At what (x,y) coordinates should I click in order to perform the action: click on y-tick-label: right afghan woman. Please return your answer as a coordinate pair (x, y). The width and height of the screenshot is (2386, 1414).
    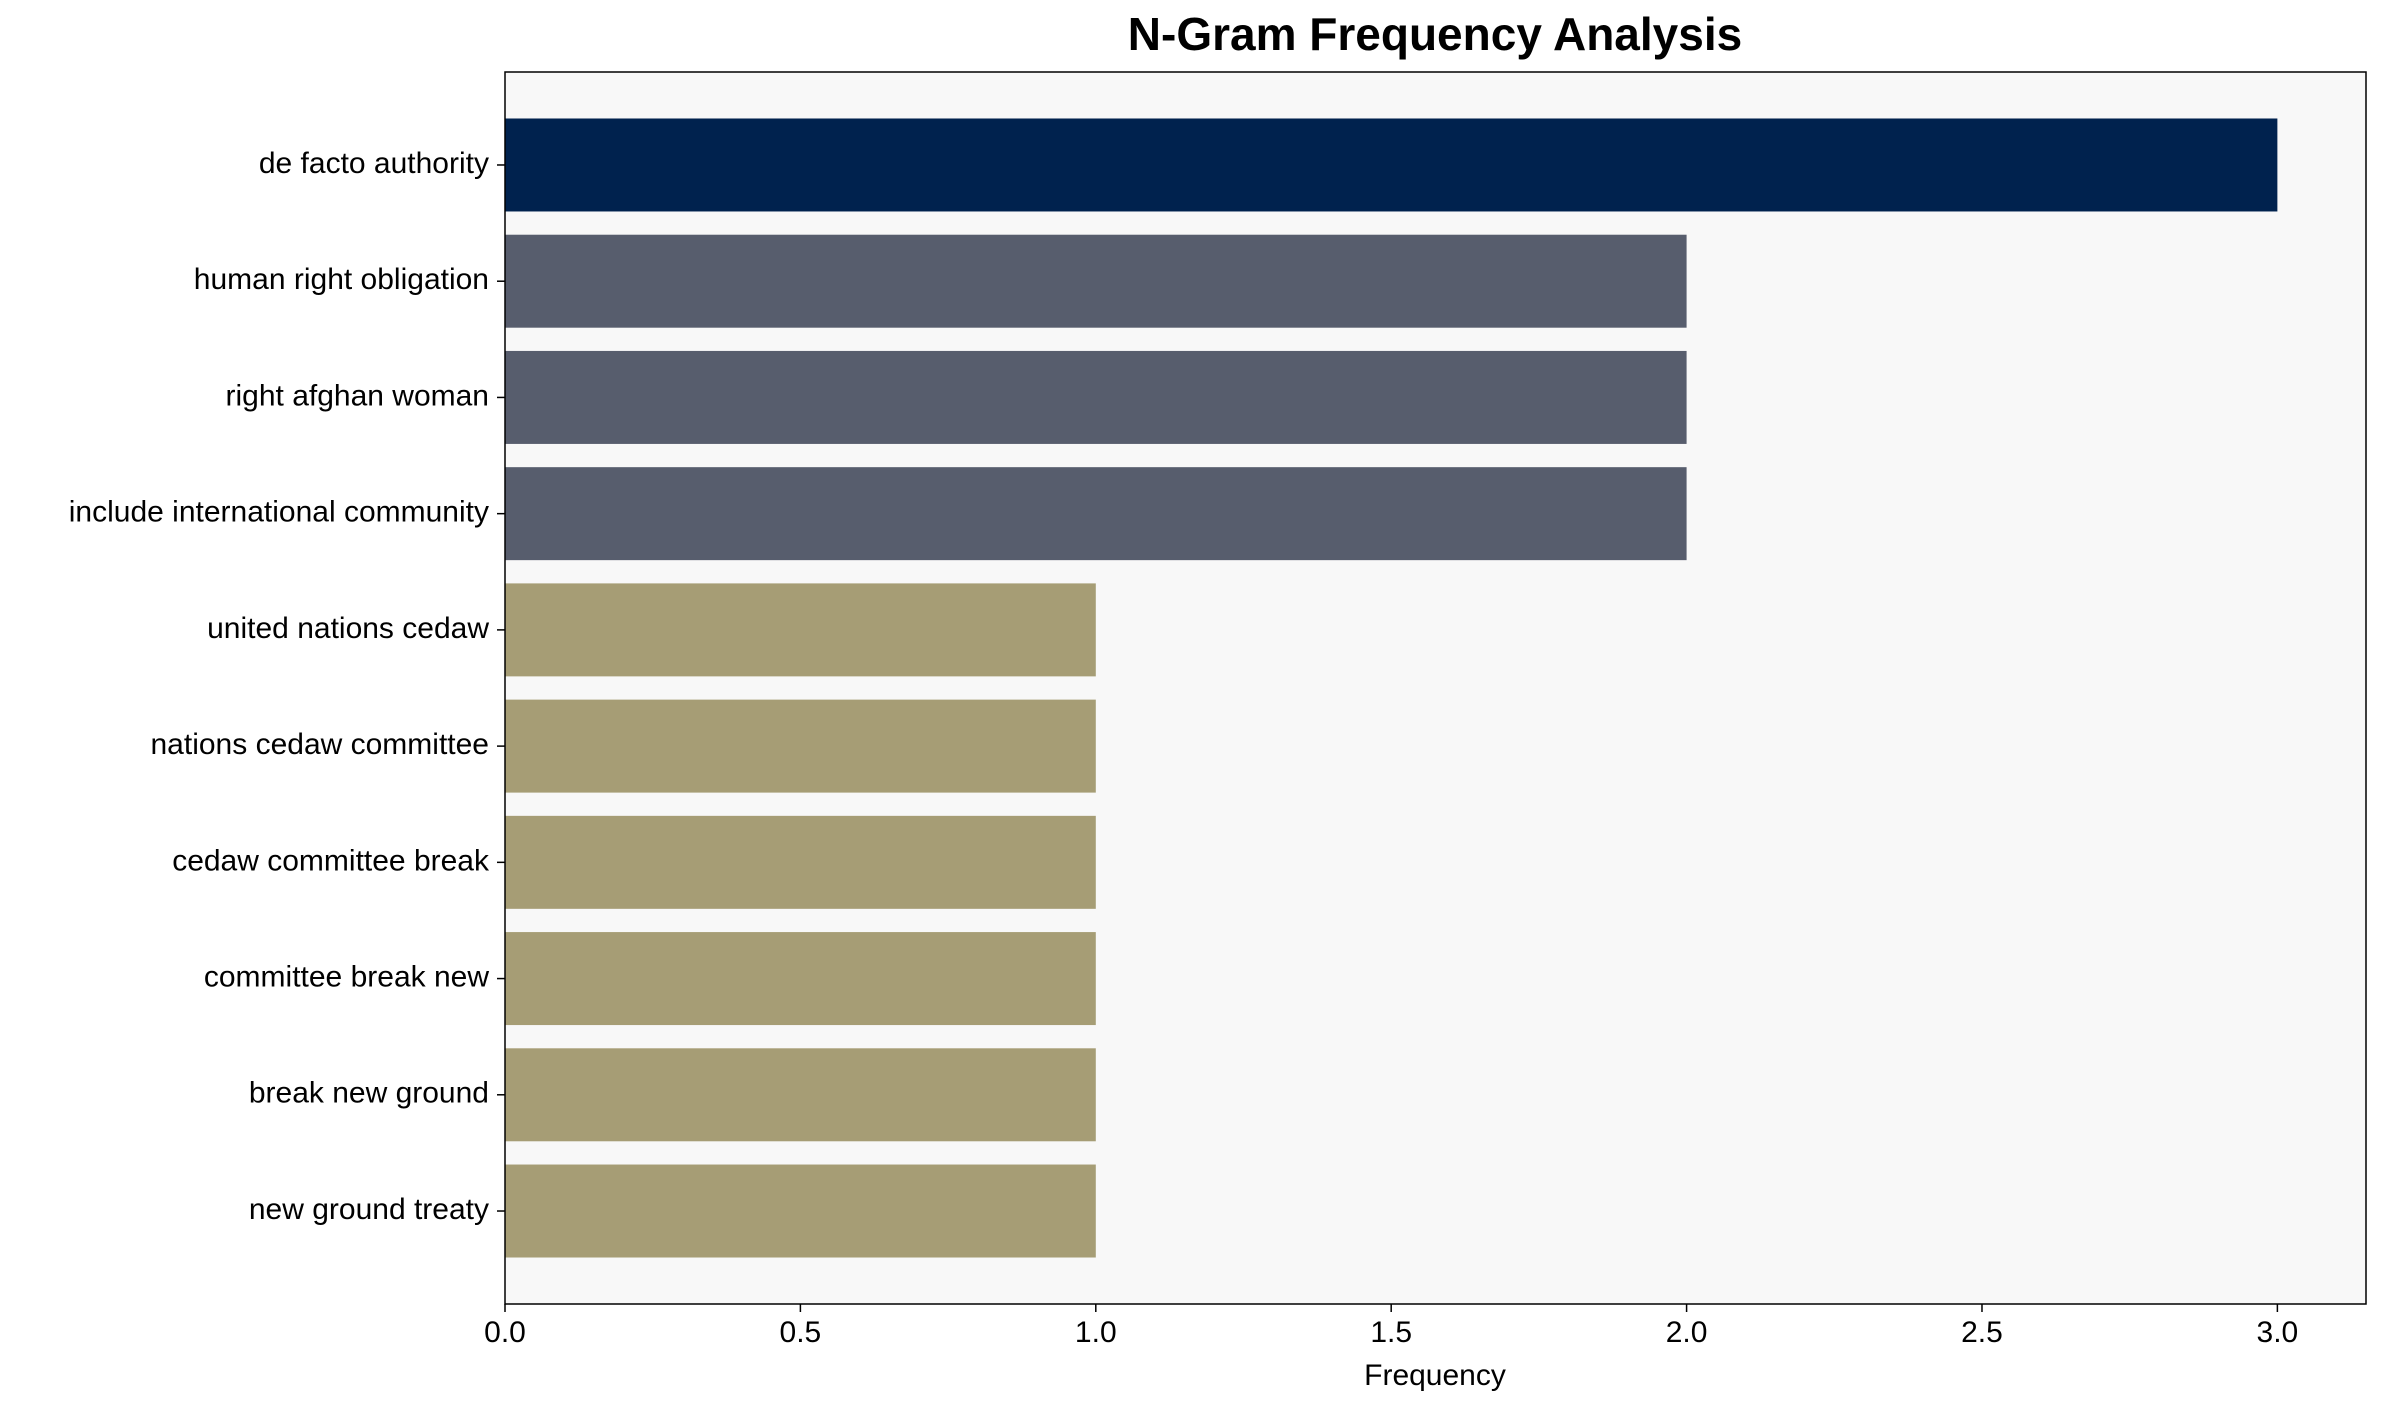
    Looking at the image, I should click on (358, 395).